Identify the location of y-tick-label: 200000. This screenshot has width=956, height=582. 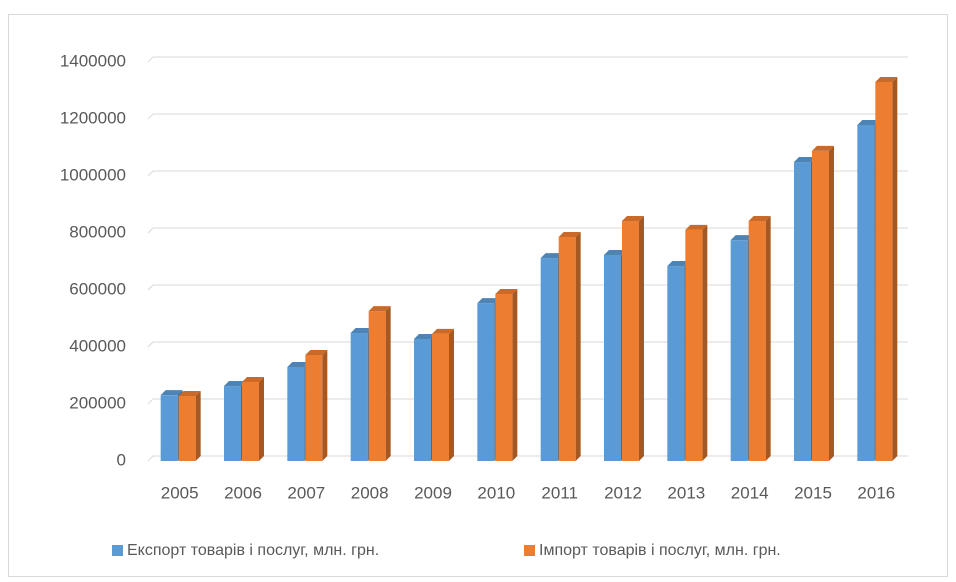
(97, 402).